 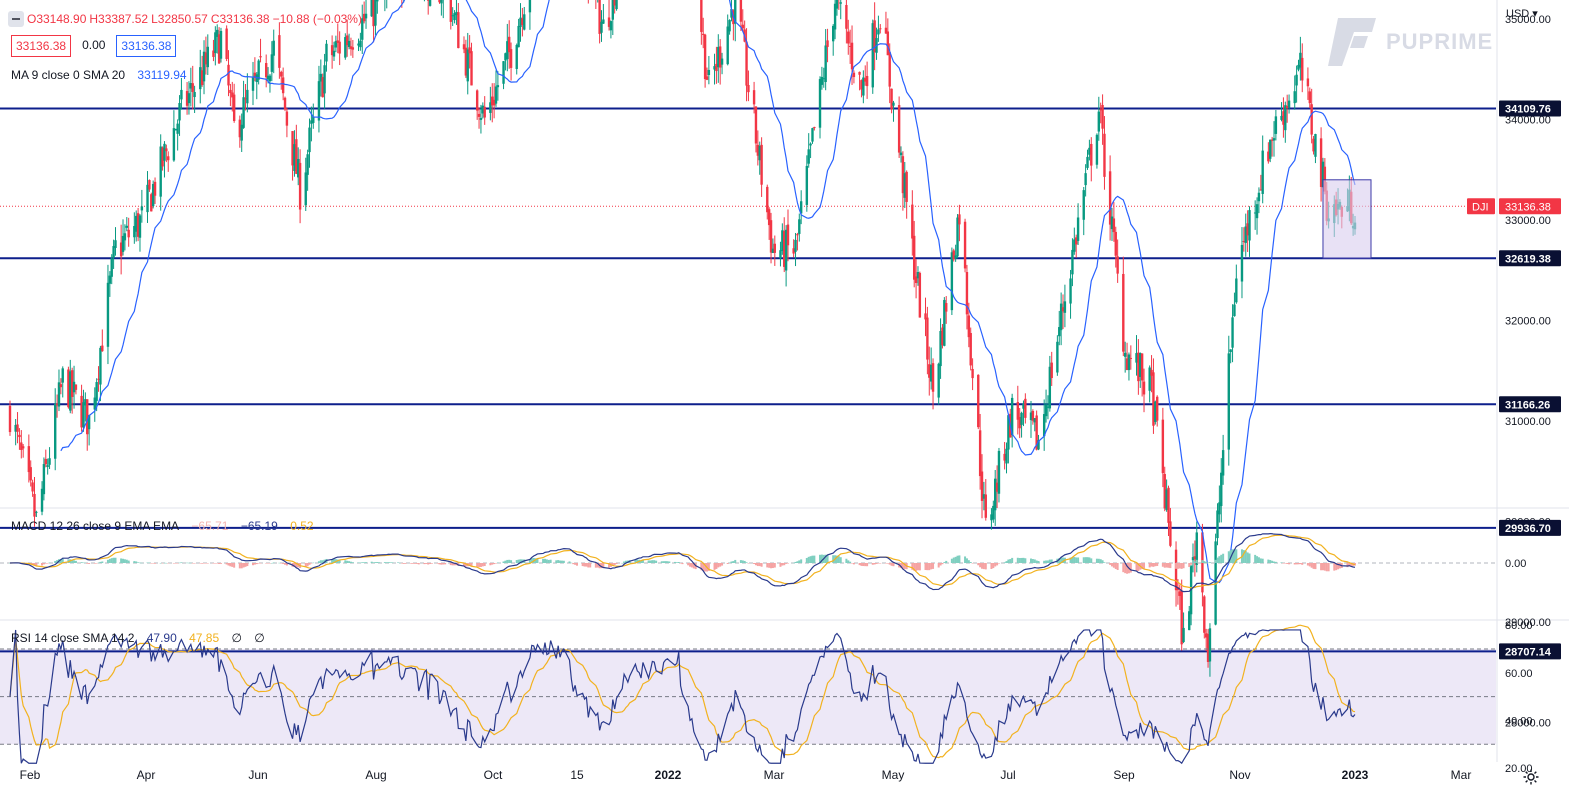 I want to click on ma-legend: MA 9 close 0 SMA 20 33119.94, so click(x=100, y=75).